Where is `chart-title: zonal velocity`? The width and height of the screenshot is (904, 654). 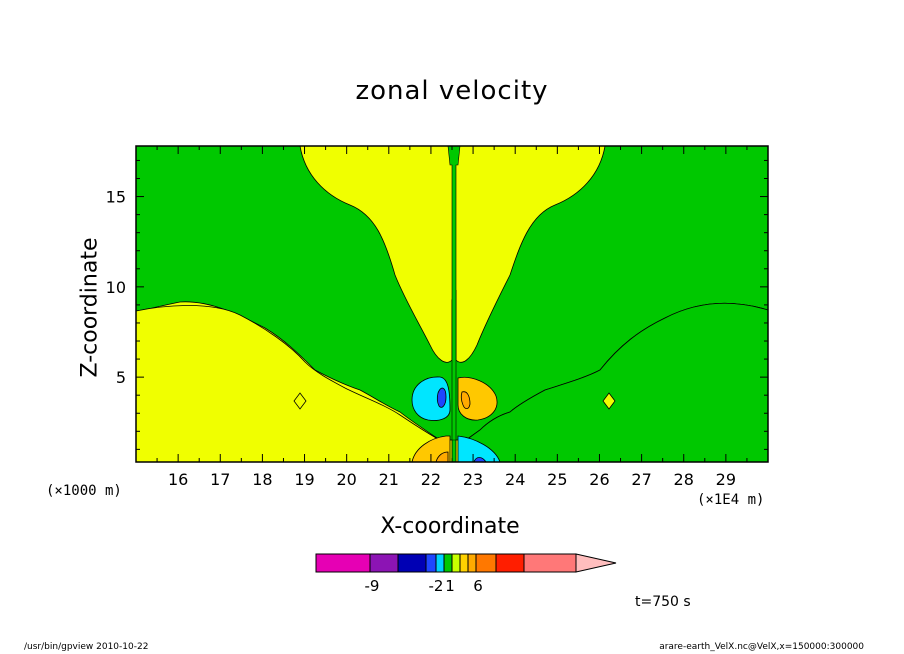
chart-title: zonal velocity is located at coordinates (452, 91).